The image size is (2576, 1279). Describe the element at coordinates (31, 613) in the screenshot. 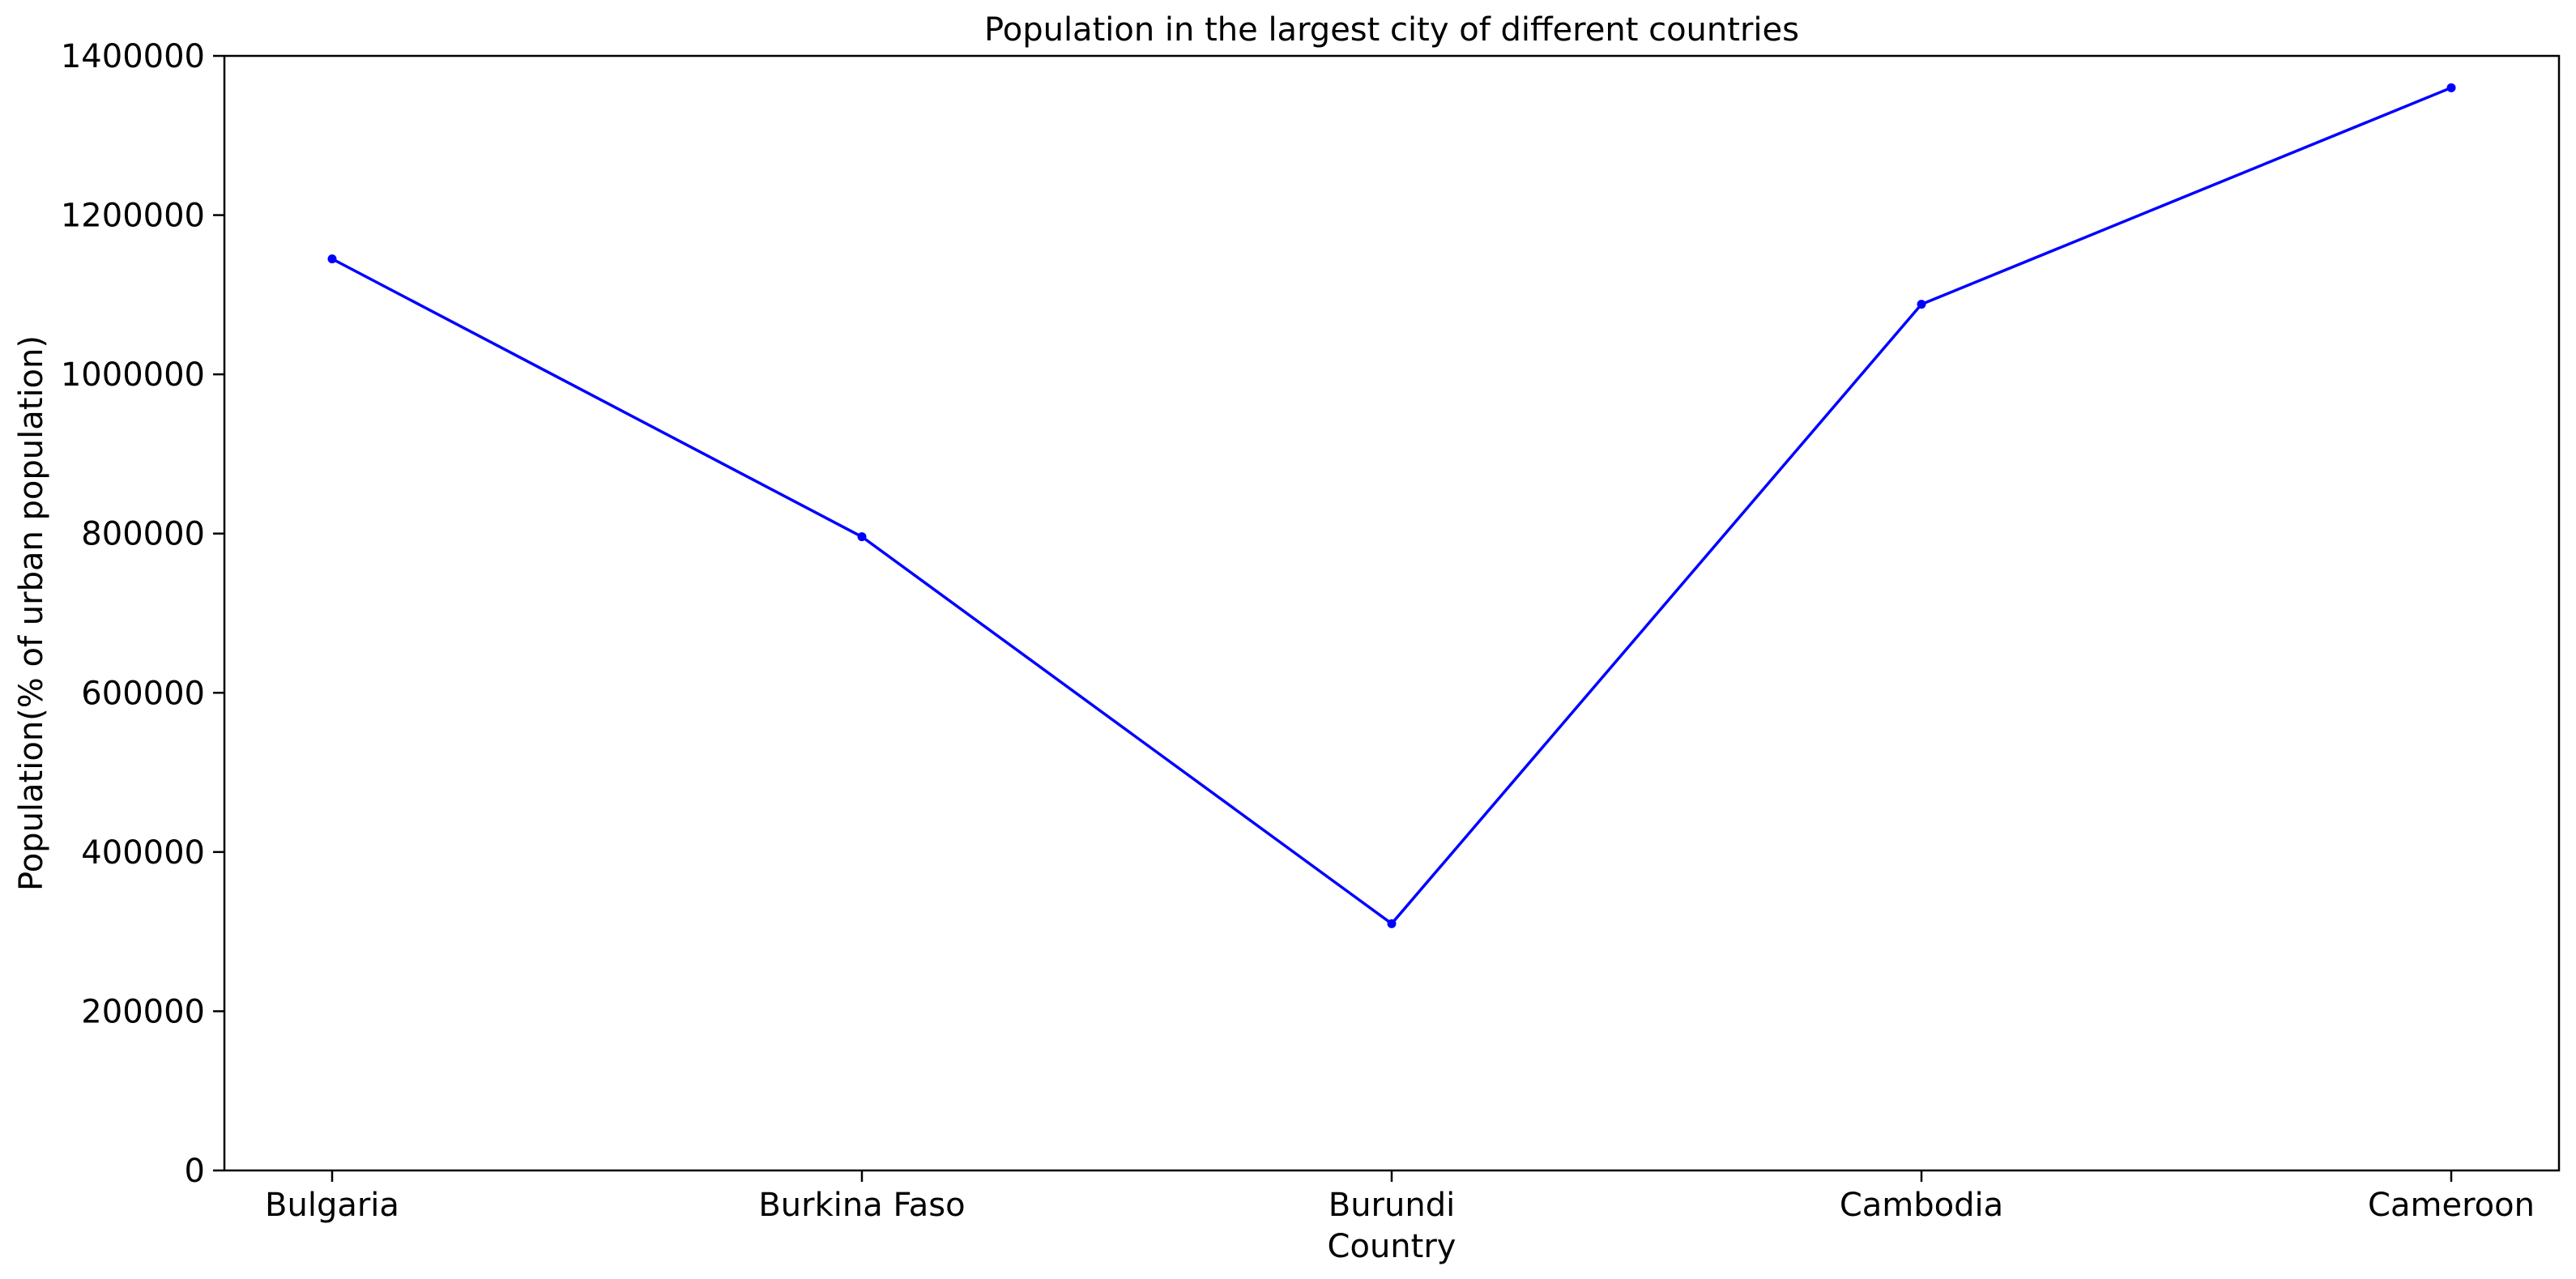

I see `y-axis-title: Population(% of urban population)` at that location.